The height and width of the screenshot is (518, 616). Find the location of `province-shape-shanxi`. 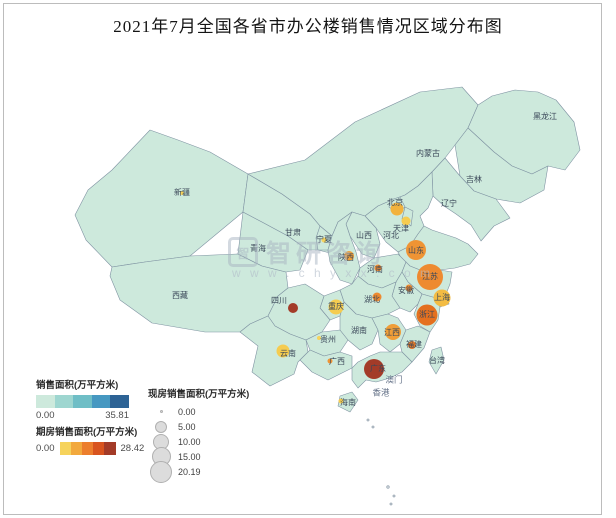

province-shape-shanxi is located at coordinates (363, 235).